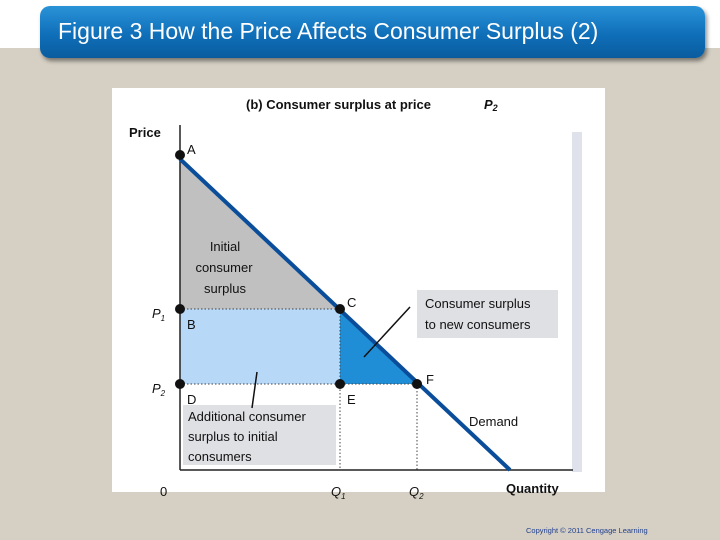 The height and width of the screenshot is (540, 720). Describe the element at coordinates (254, 390) in the screenshot. I see `additional-surplus-leader-line` at that location.